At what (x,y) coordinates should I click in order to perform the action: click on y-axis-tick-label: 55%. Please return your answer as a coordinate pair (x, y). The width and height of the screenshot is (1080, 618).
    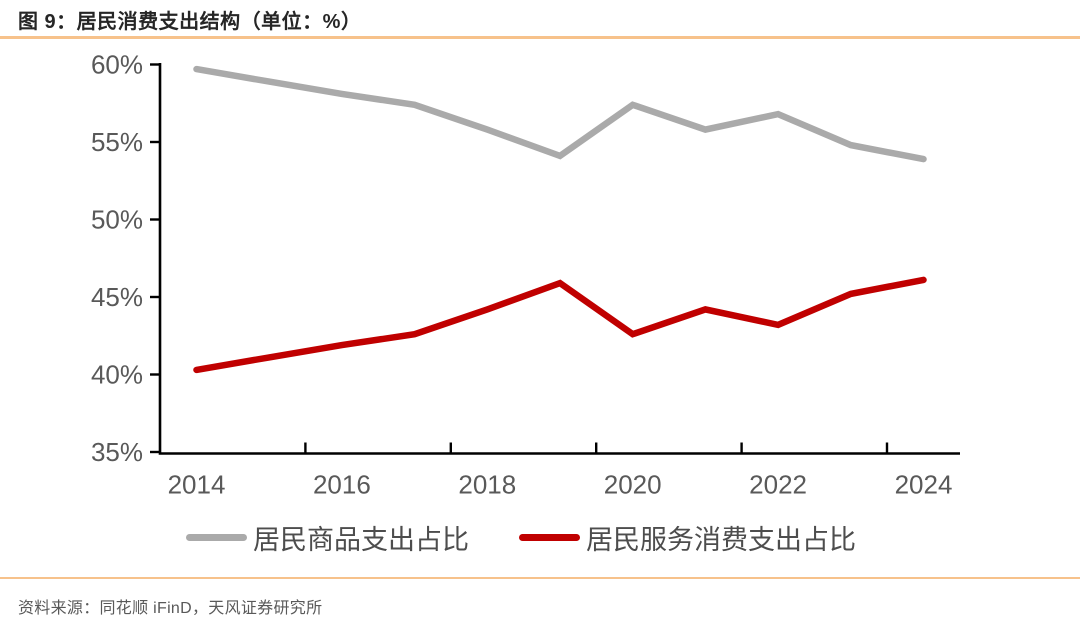
    Looking at the image, I should click on (117, 142).